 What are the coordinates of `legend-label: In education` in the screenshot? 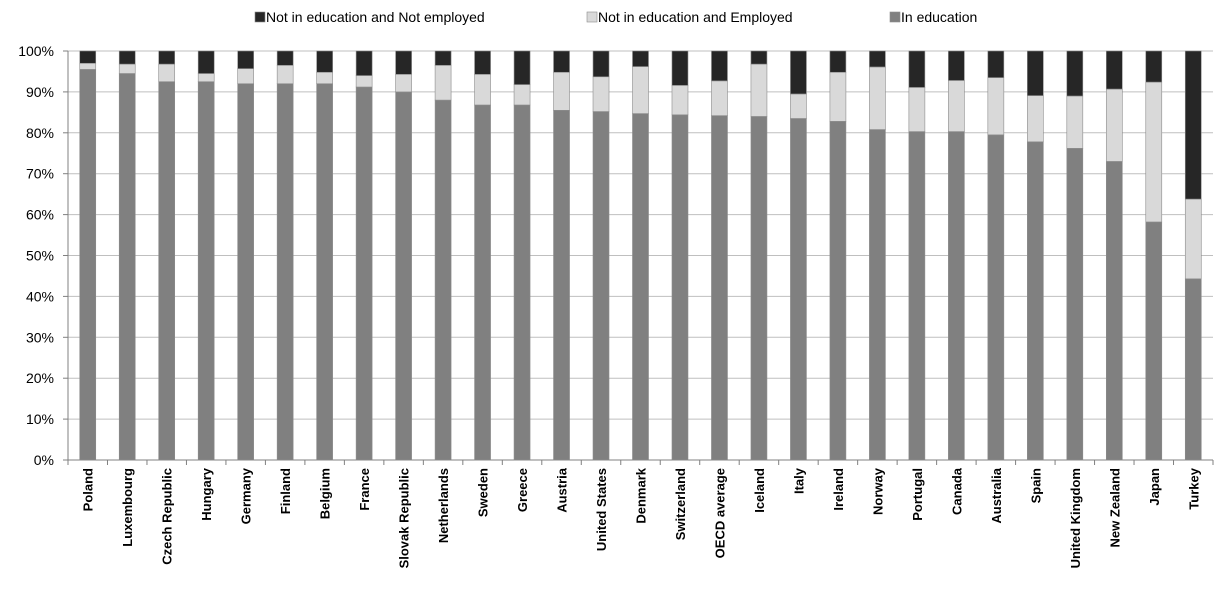 It's located at (939, 17).